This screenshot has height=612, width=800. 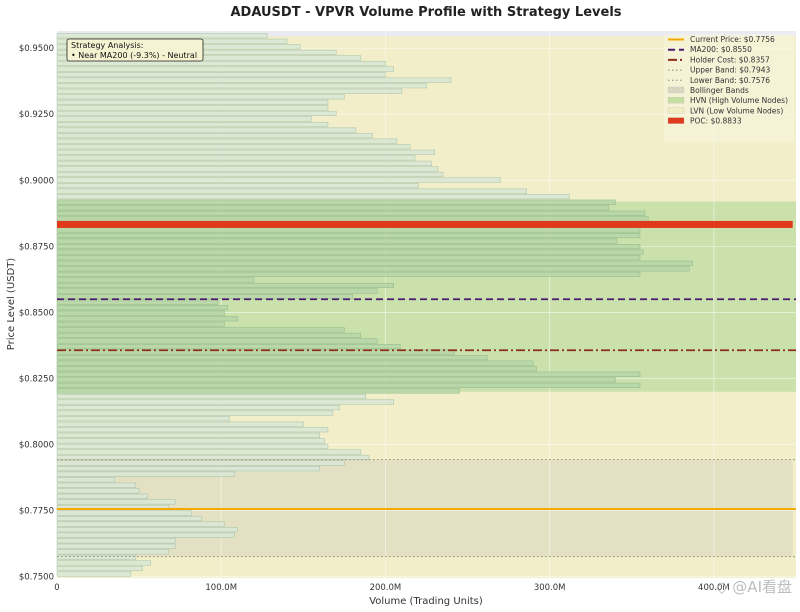 I want to click on y-tick-label: $0.9250, so click(x=36, y=115).